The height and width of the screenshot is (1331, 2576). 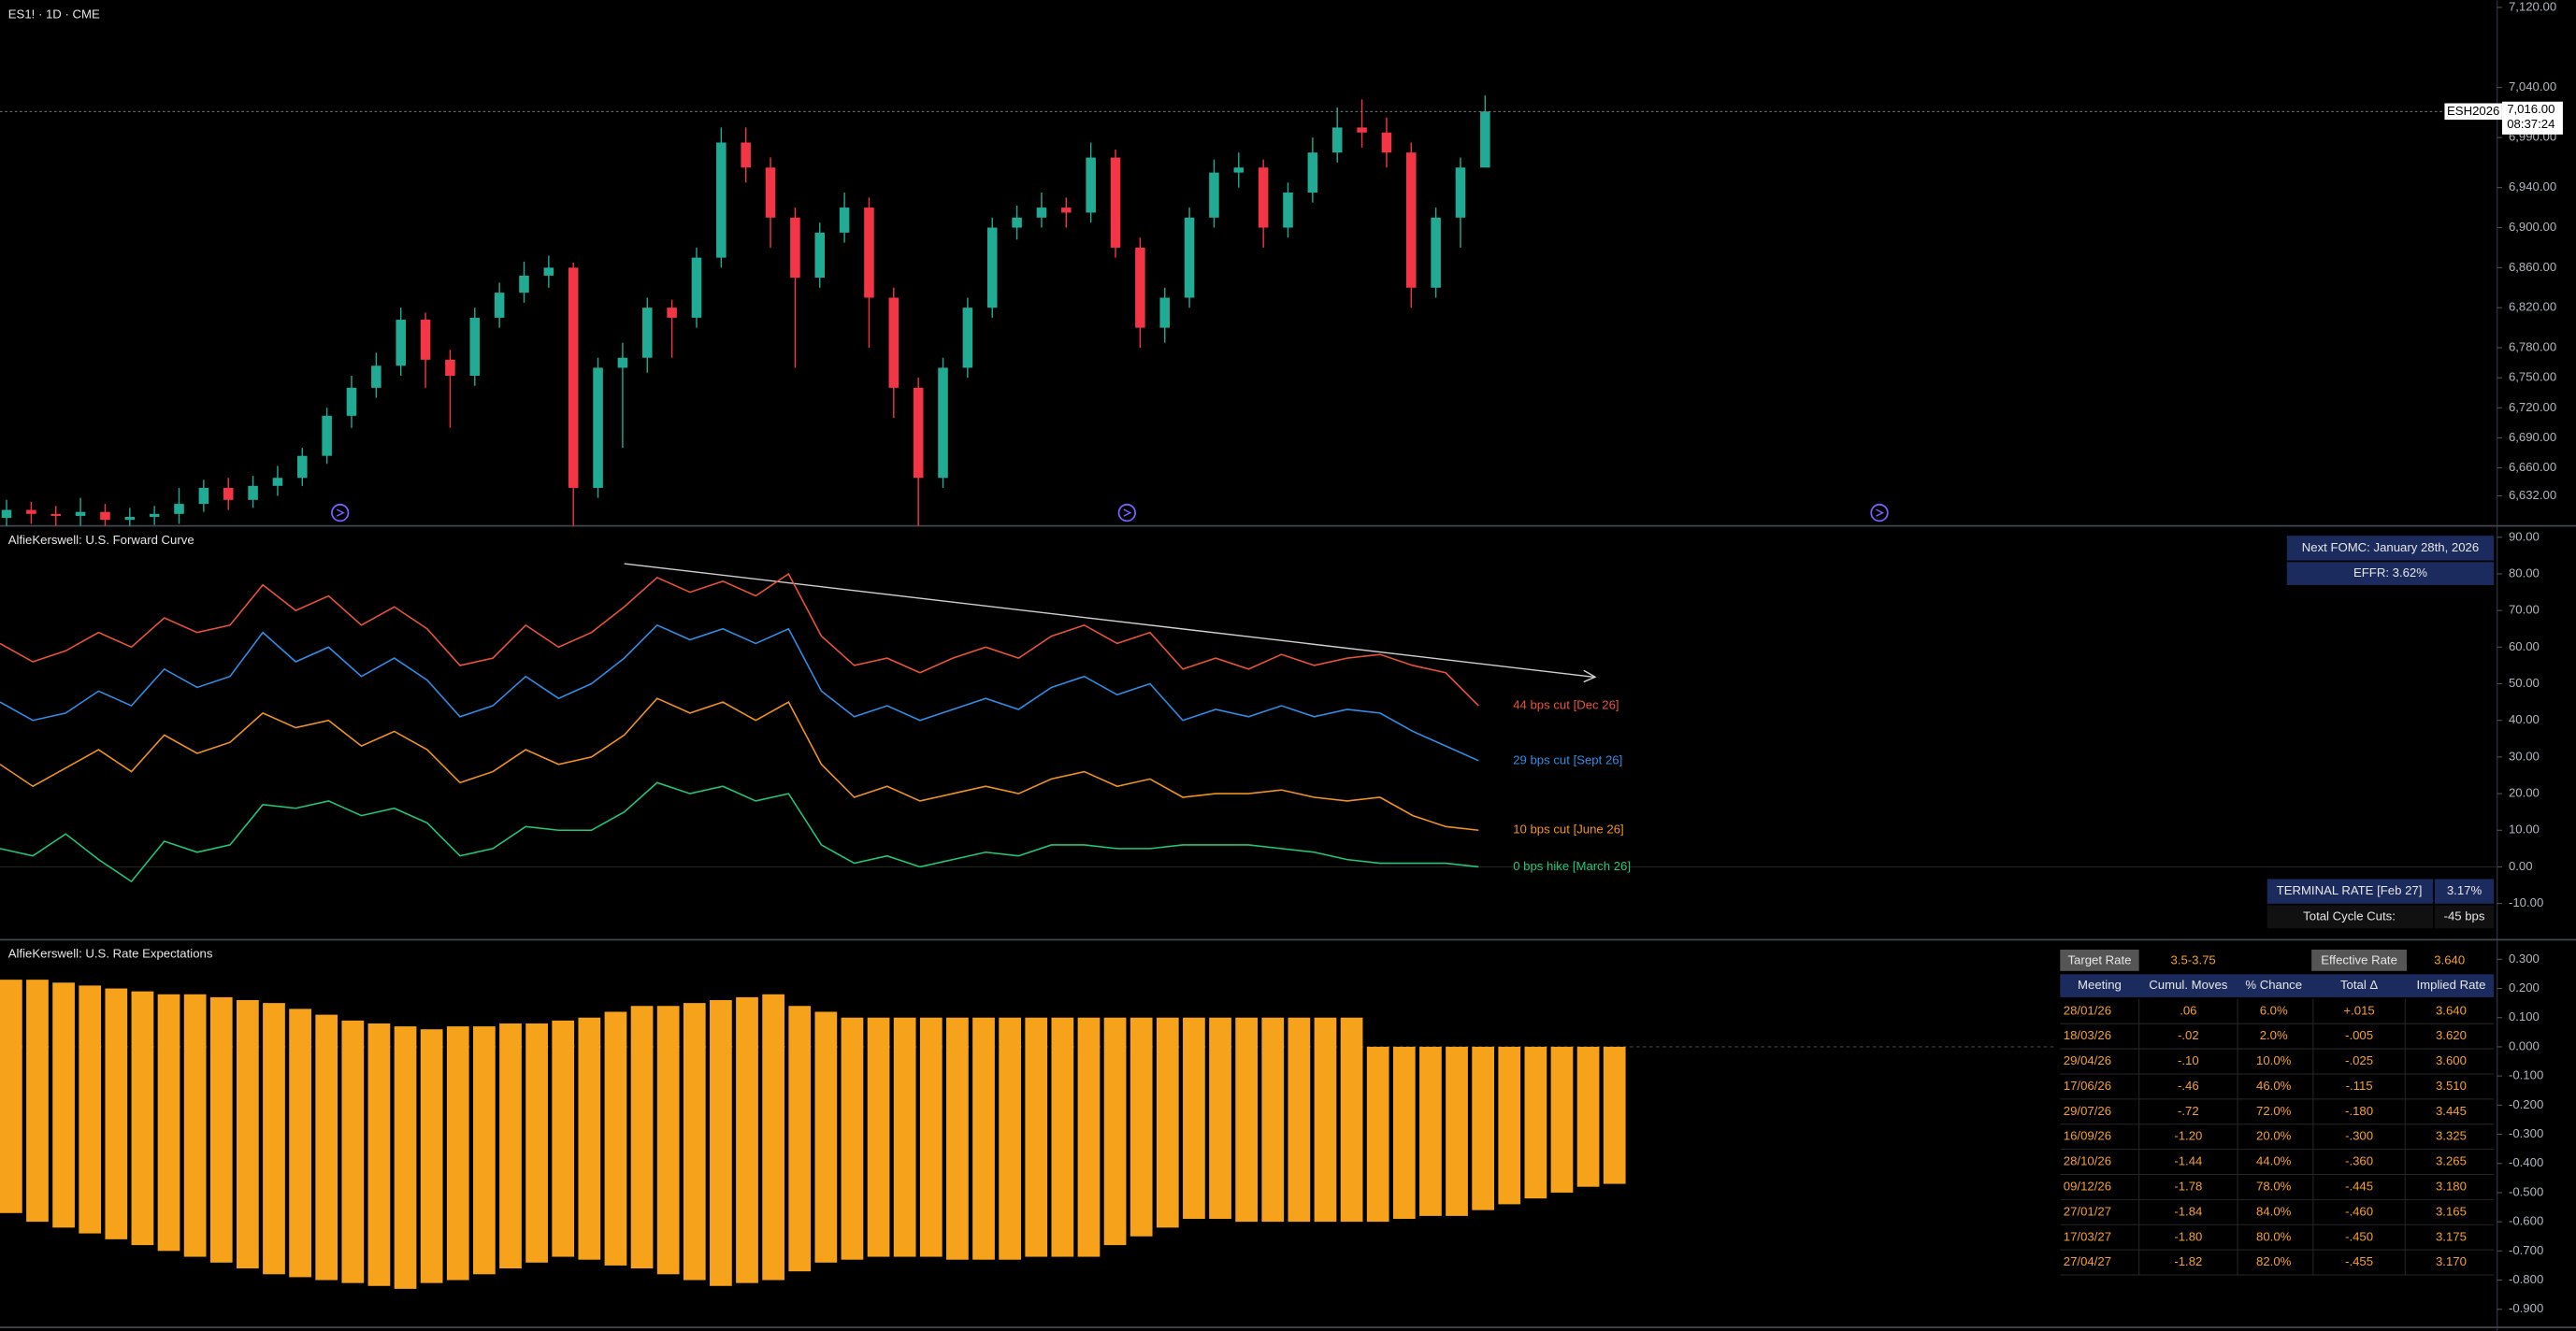 I want to click on table-cell: +.015, so click(x=2359, y=1010).